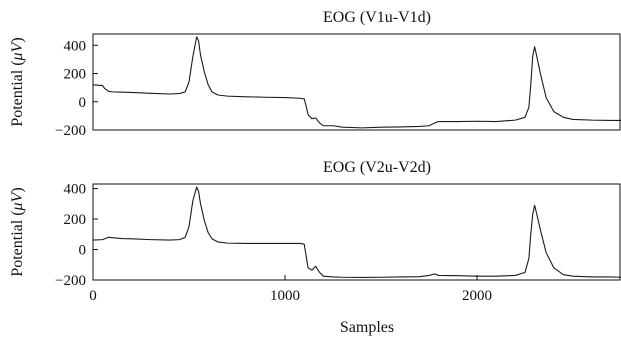  I want to click on panel2-title: EOG (V2u-V2d), so click(377, 167).